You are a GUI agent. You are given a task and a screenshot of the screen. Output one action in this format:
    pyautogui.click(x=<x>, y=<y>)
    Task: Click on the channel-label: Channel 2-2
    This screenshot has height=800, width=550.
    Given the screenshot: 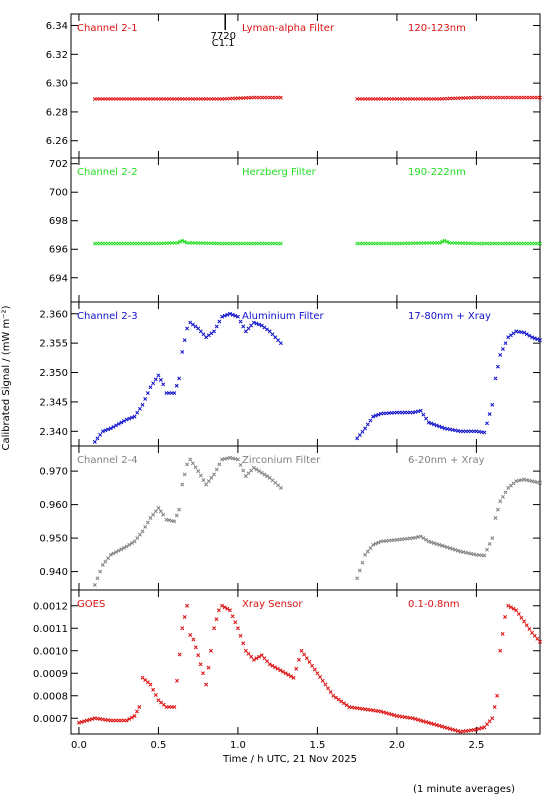 What is the action you would take?
    pyautogui.click(x=107, y=172)
    